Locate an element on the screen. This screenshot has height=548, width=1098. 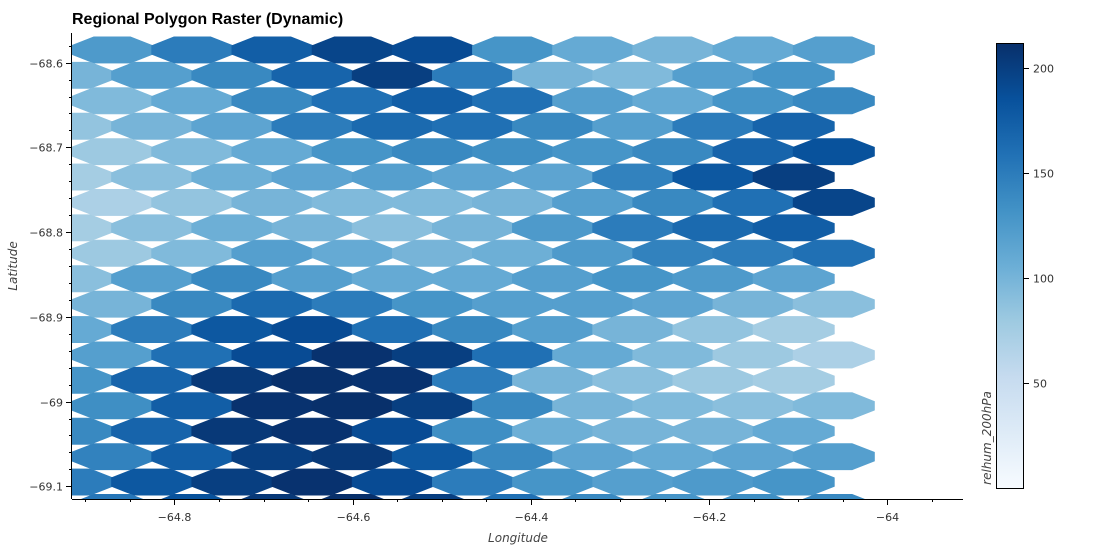
colorbar-tick-label: 100 is located at coordinates (1043, 279).